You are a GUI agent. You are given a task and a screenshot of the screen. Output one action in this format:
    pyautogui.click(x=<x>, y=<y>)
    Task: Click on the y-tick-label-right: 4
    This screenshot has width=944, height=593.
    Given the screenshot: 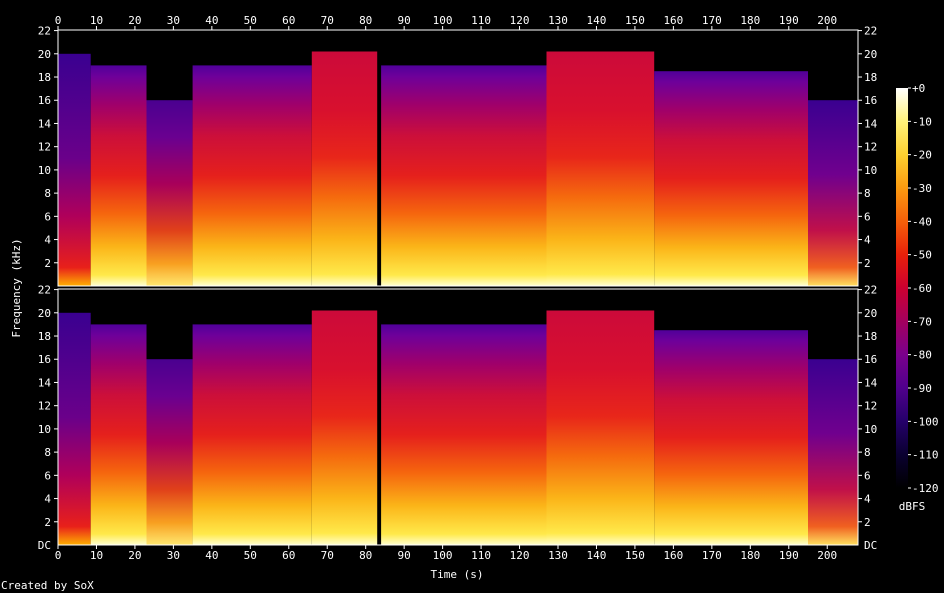 What is the action you would take?
    pyautogui.click(x=867, y=240)
    